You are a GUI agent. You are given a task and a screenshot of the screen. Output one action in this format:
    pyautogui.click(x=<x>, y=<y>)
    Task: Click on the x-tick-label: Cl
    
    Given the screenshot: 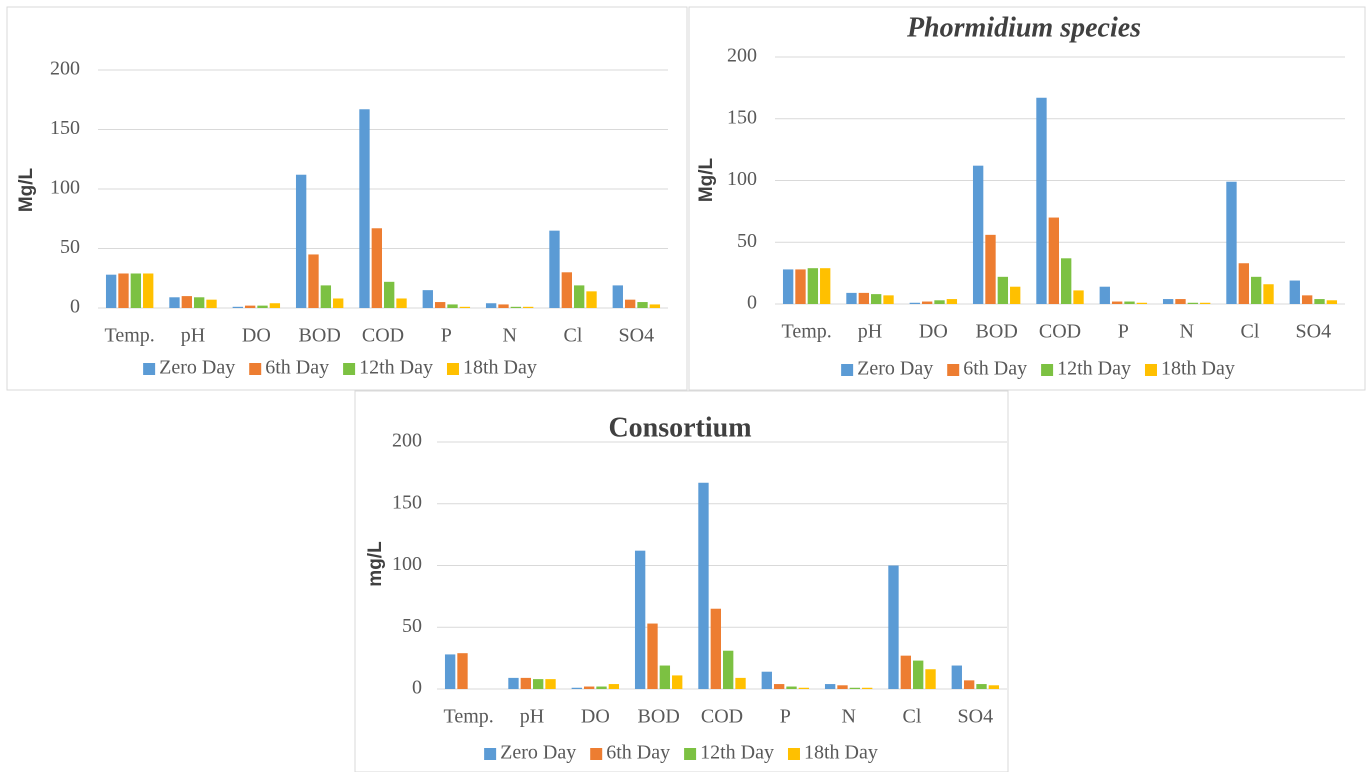 What is the action you would take?
    pyautogui.click(x=1250, y=332)
    